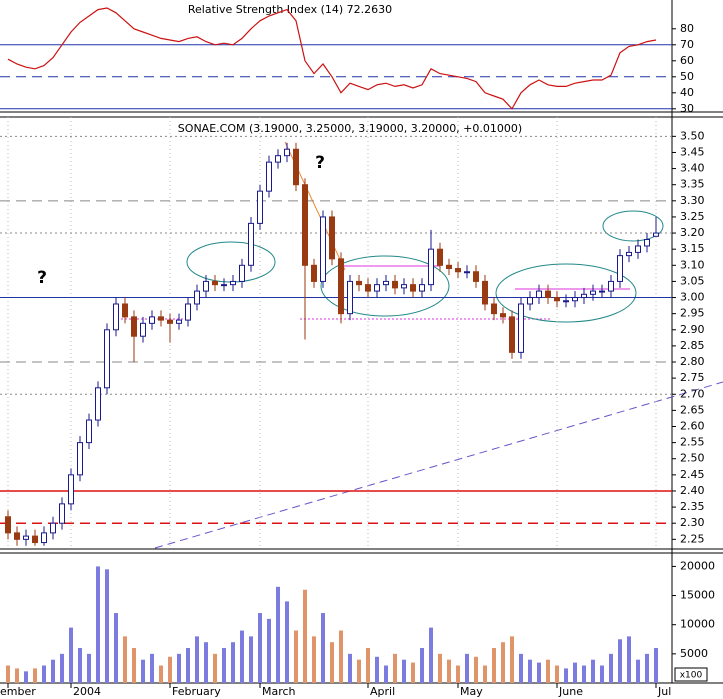  I want to click on y-tick-label: 2.60, so click(692, 425).